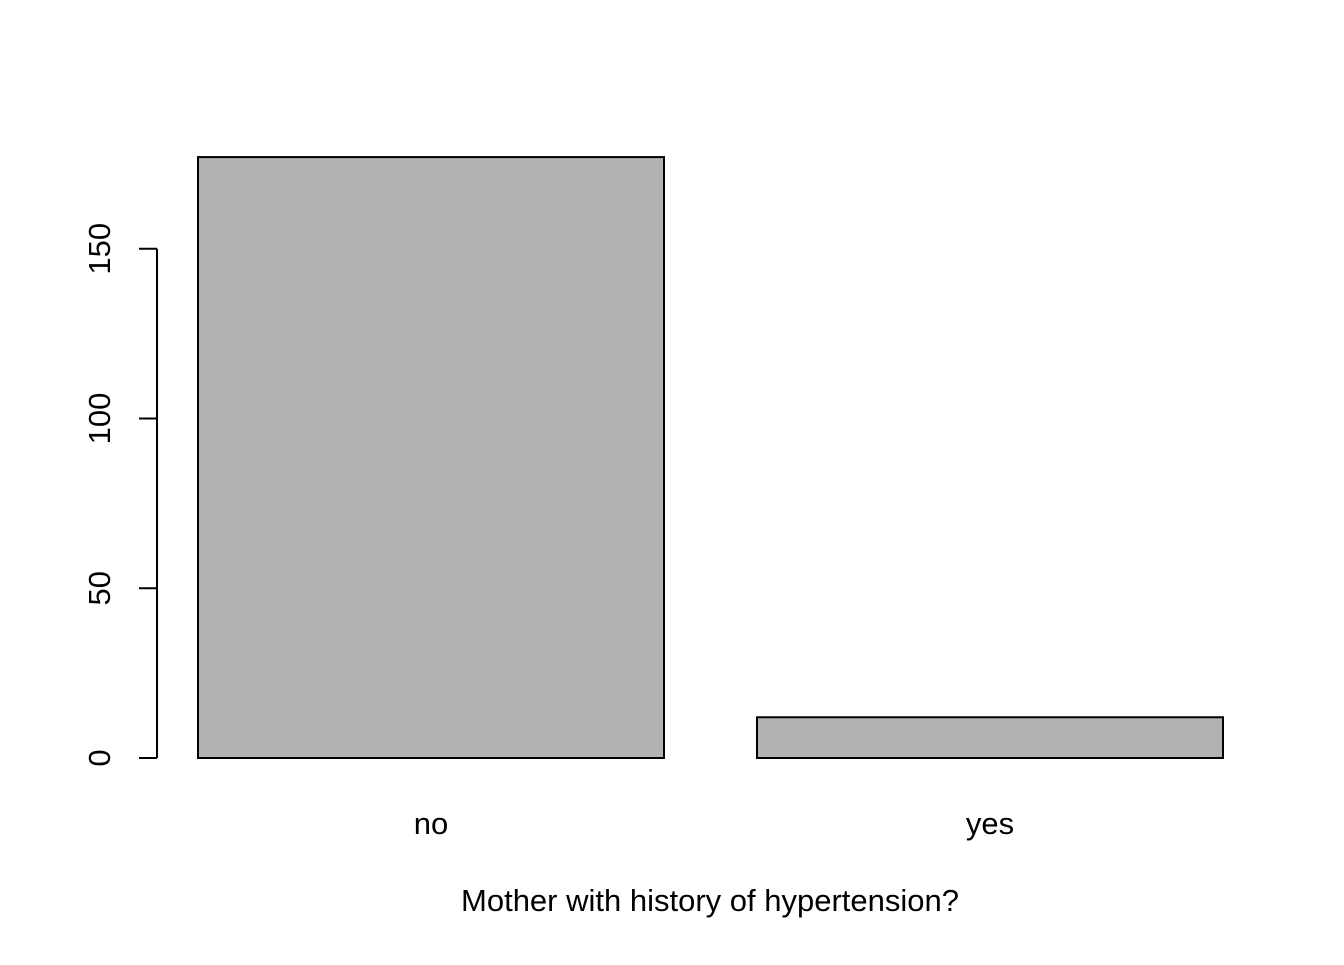 This screenshot has height=965, width=1344. What do you see at coordinates (99, 419) in the screenshot?
I see `y-tick-label: 100` at bounding box center [99, 419].